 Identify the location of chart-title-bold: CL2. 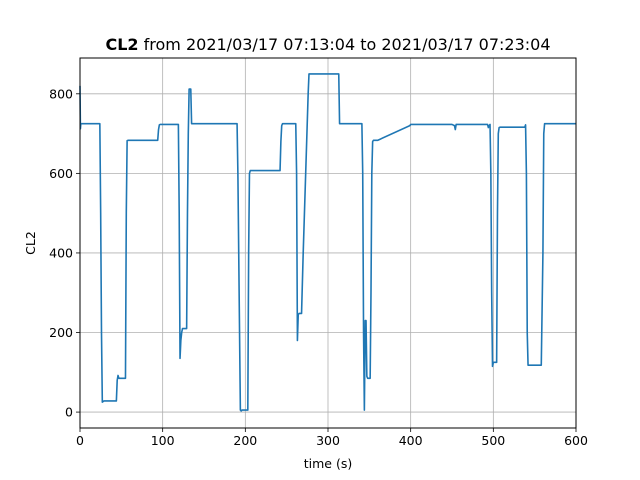
(121, 44).